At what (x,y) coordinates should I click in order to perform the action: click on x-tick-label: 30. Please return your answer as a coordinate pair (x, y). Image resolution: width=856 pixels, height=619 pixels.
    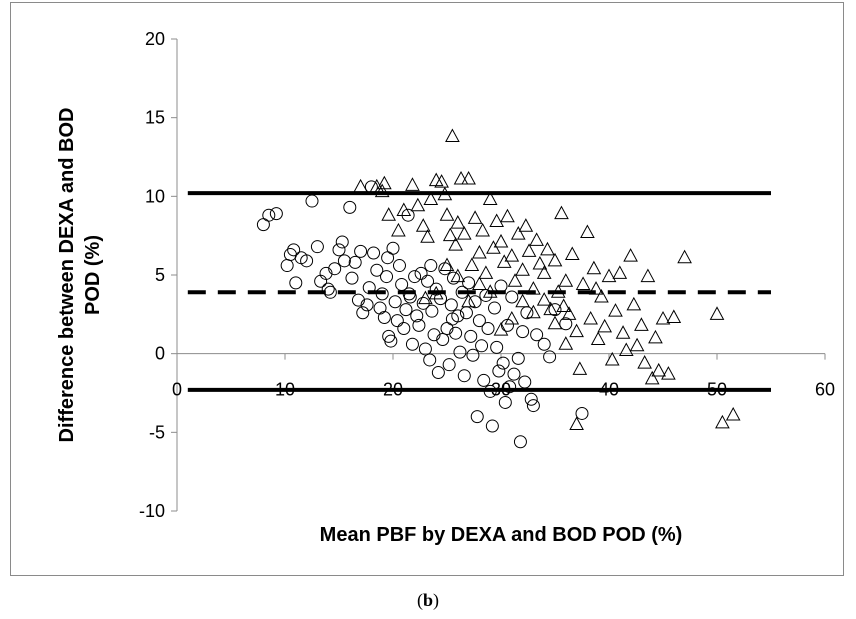
    Looking at the image, I should click on (501, 390).